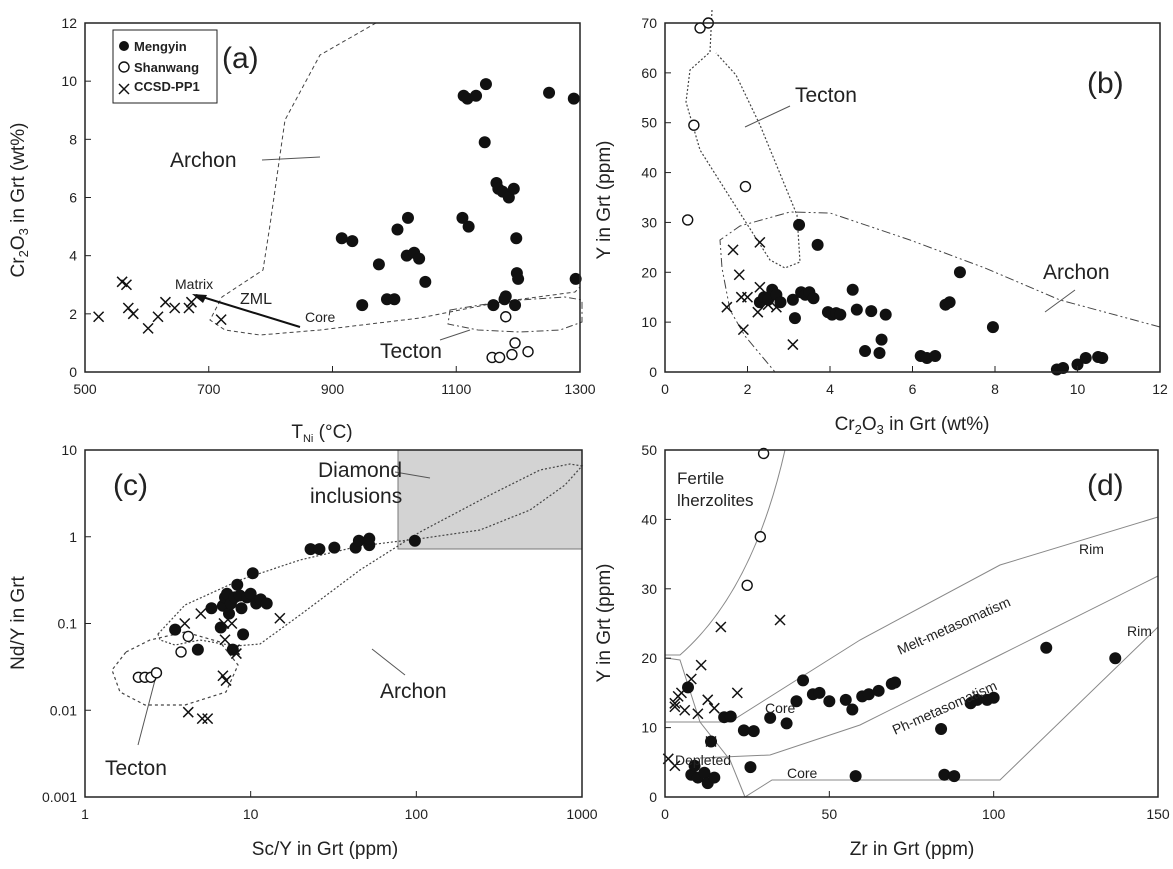 This screenshot has width=1173, height=869. I want to click on y-tick-label: 30, so click(649, 589).